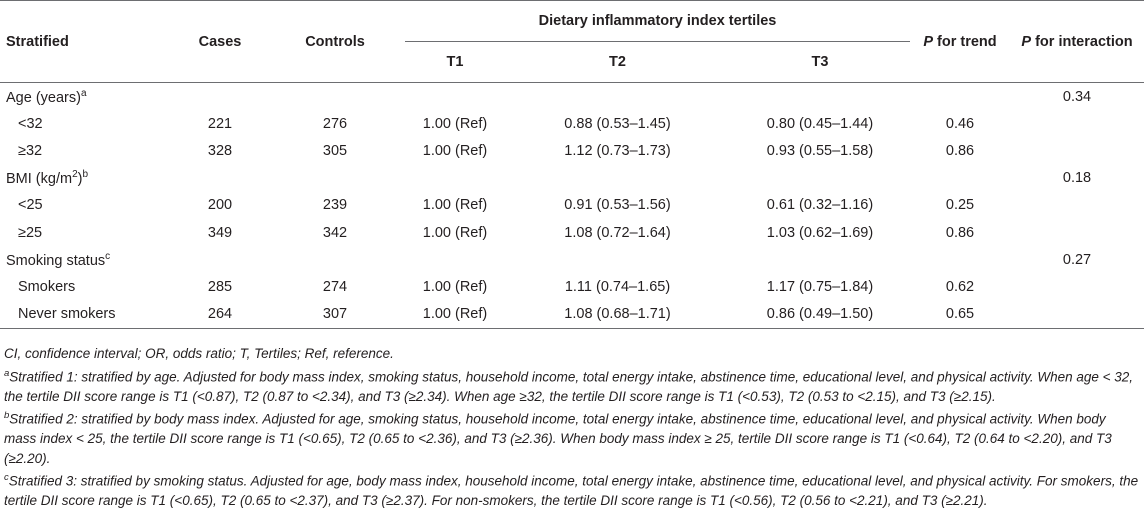  Describe the element at coordinates (30, 150) in the screenshot. I see `row-label: ≥32` at that location.